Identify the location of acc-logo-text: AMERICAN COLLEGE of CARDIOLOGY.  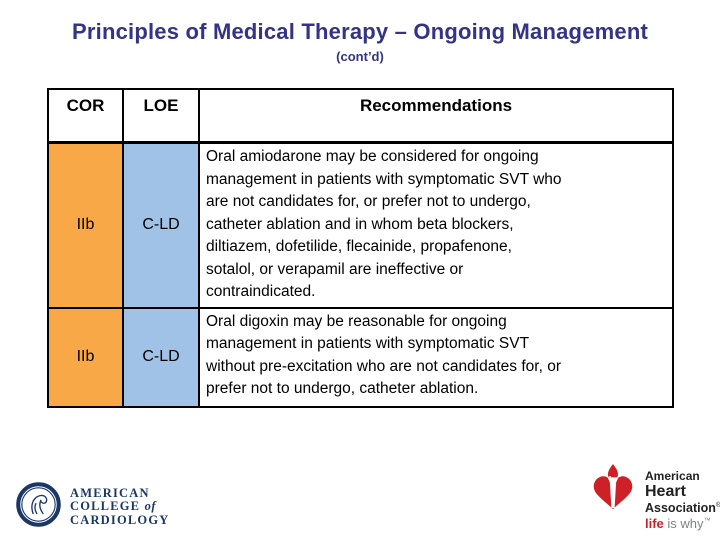
(120, 506).